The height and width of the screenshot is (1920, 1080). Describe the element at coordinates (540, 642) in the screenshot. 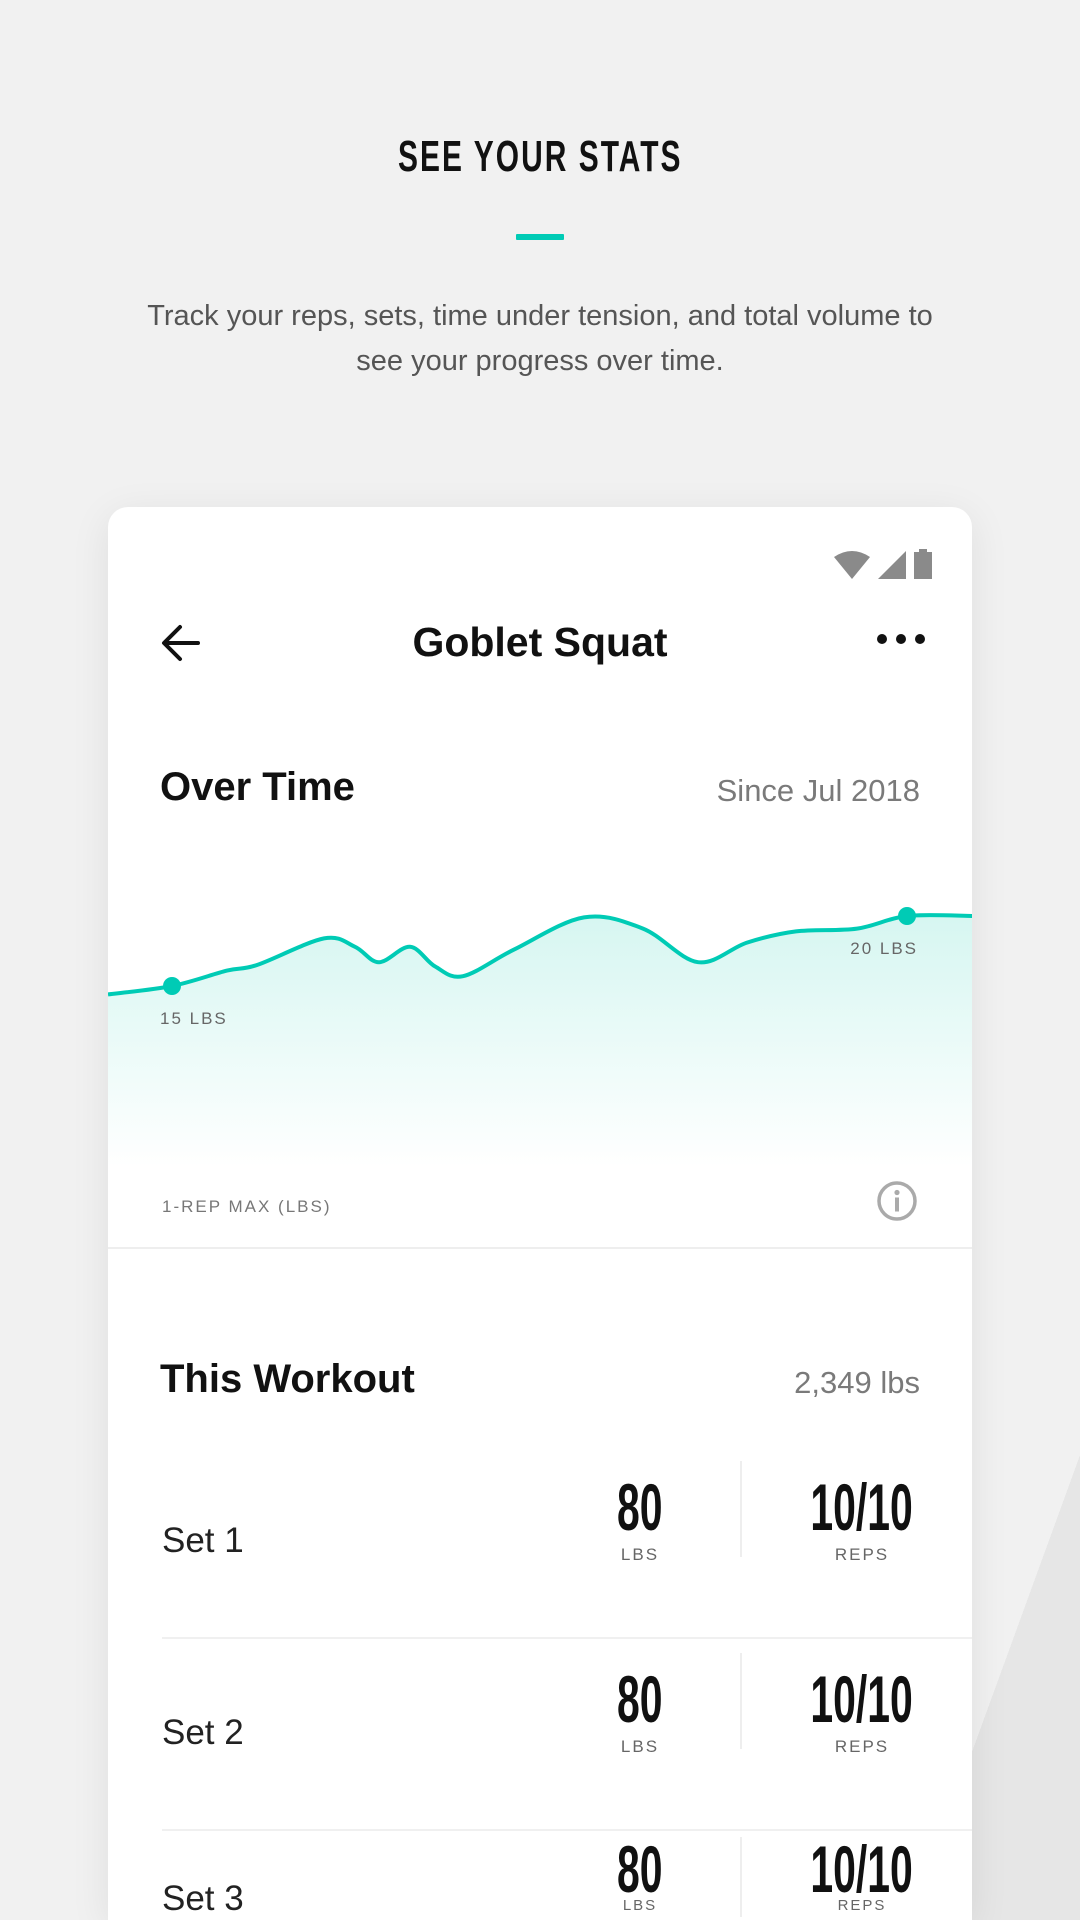

I see `page-title: Goblet Squat` at that location.